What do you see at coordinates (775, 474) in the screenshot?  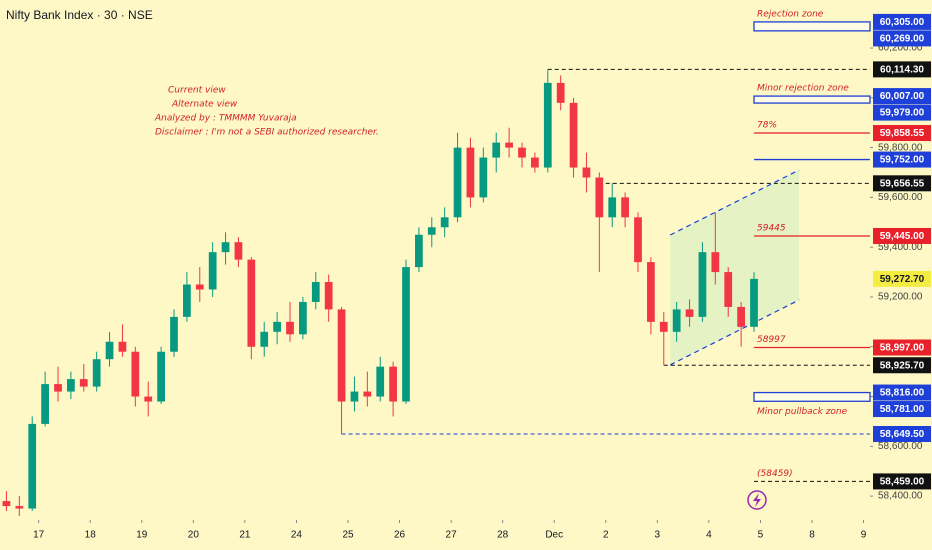 I see `level-note: (58459)` at bounding box center [775, 474].